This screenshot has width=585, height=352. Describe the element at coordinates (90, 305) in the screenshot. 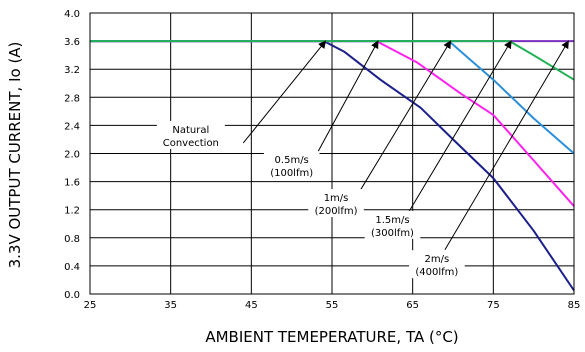

I see `x-tick-label-0: 25` at that location.